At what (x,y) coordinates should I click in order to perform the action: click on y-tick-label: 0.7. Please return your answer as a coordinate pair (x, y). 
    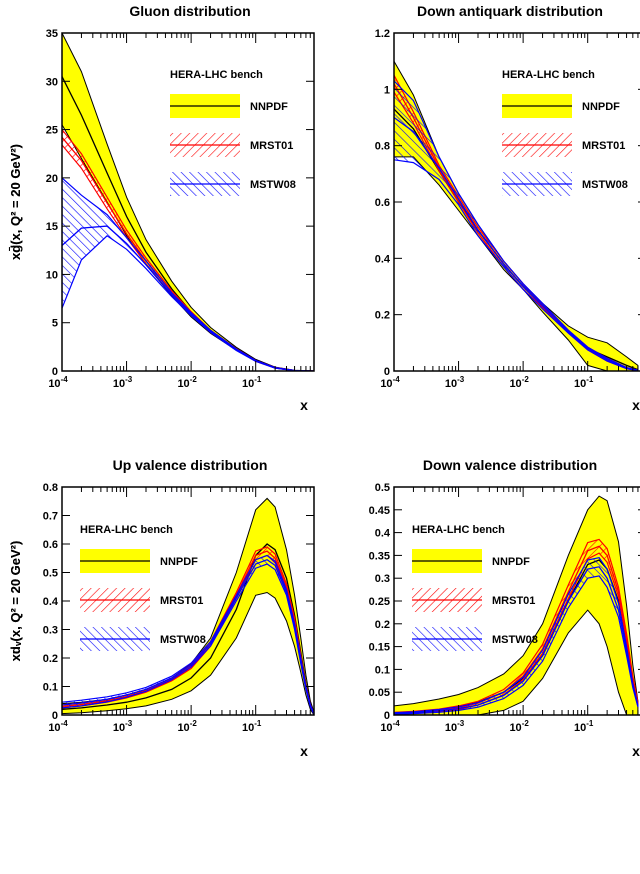
    Looking at the image, I should click on (50, 517).